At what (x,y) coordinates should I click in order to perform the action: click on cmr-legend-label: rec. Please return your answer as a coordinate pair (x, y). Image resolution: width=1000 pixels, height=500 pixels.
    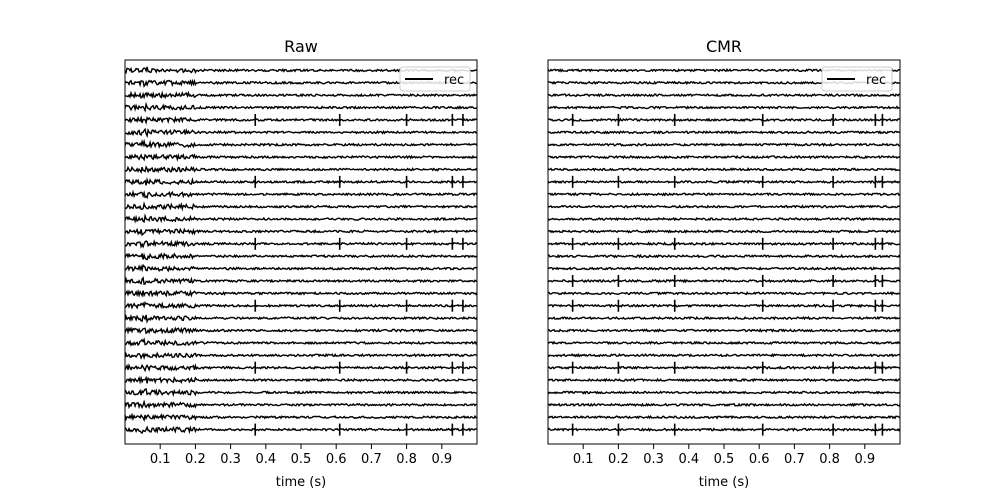
    Looking at the image, I should click on (876, 80).